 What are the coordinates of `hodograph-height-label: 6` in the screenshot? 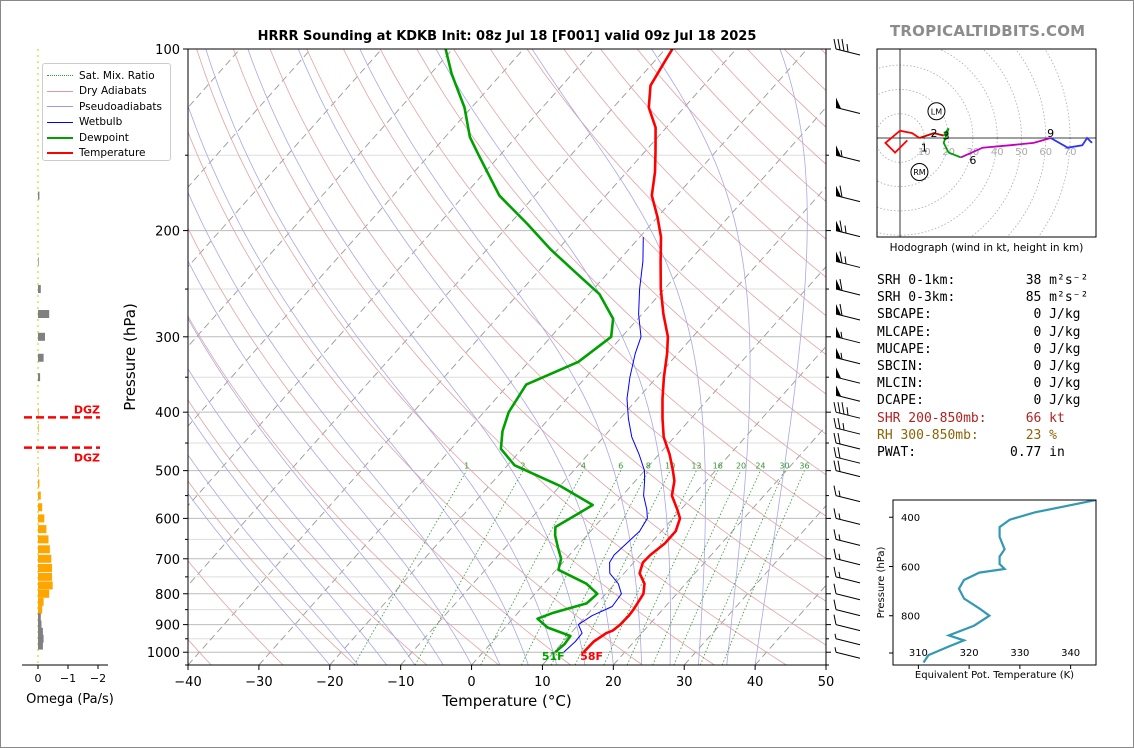 It's located at (972, 160).